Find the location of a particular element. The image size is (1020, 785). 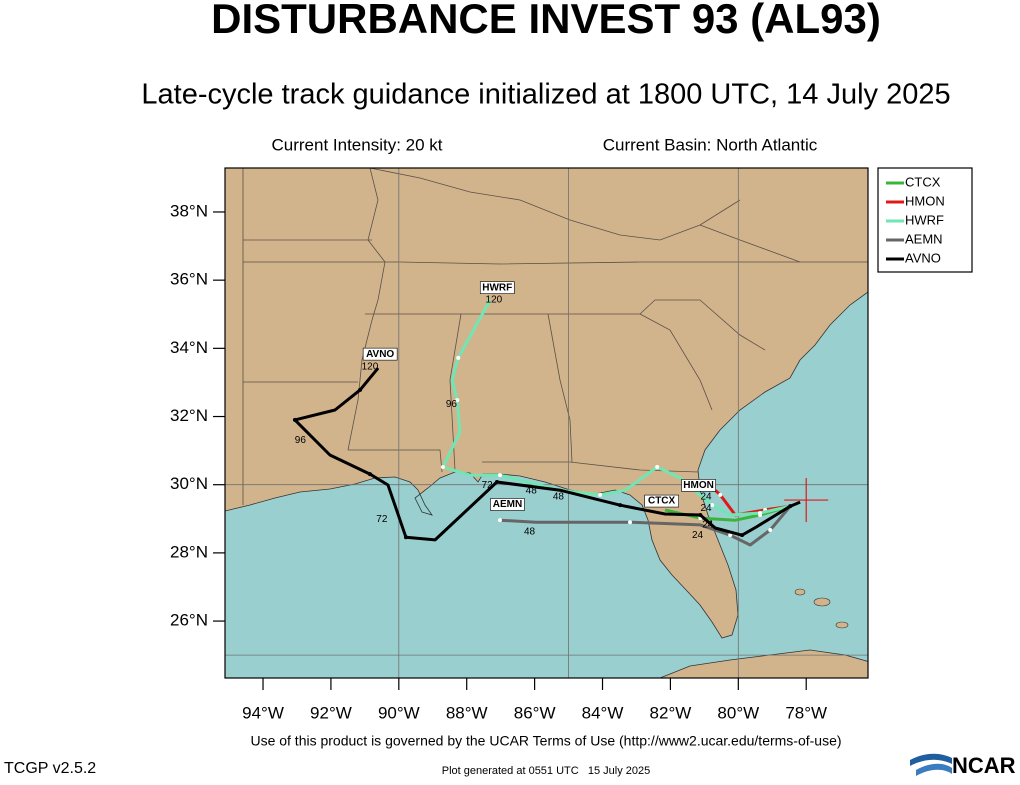

model-label: AVNO is located at coordinates (380, 354).